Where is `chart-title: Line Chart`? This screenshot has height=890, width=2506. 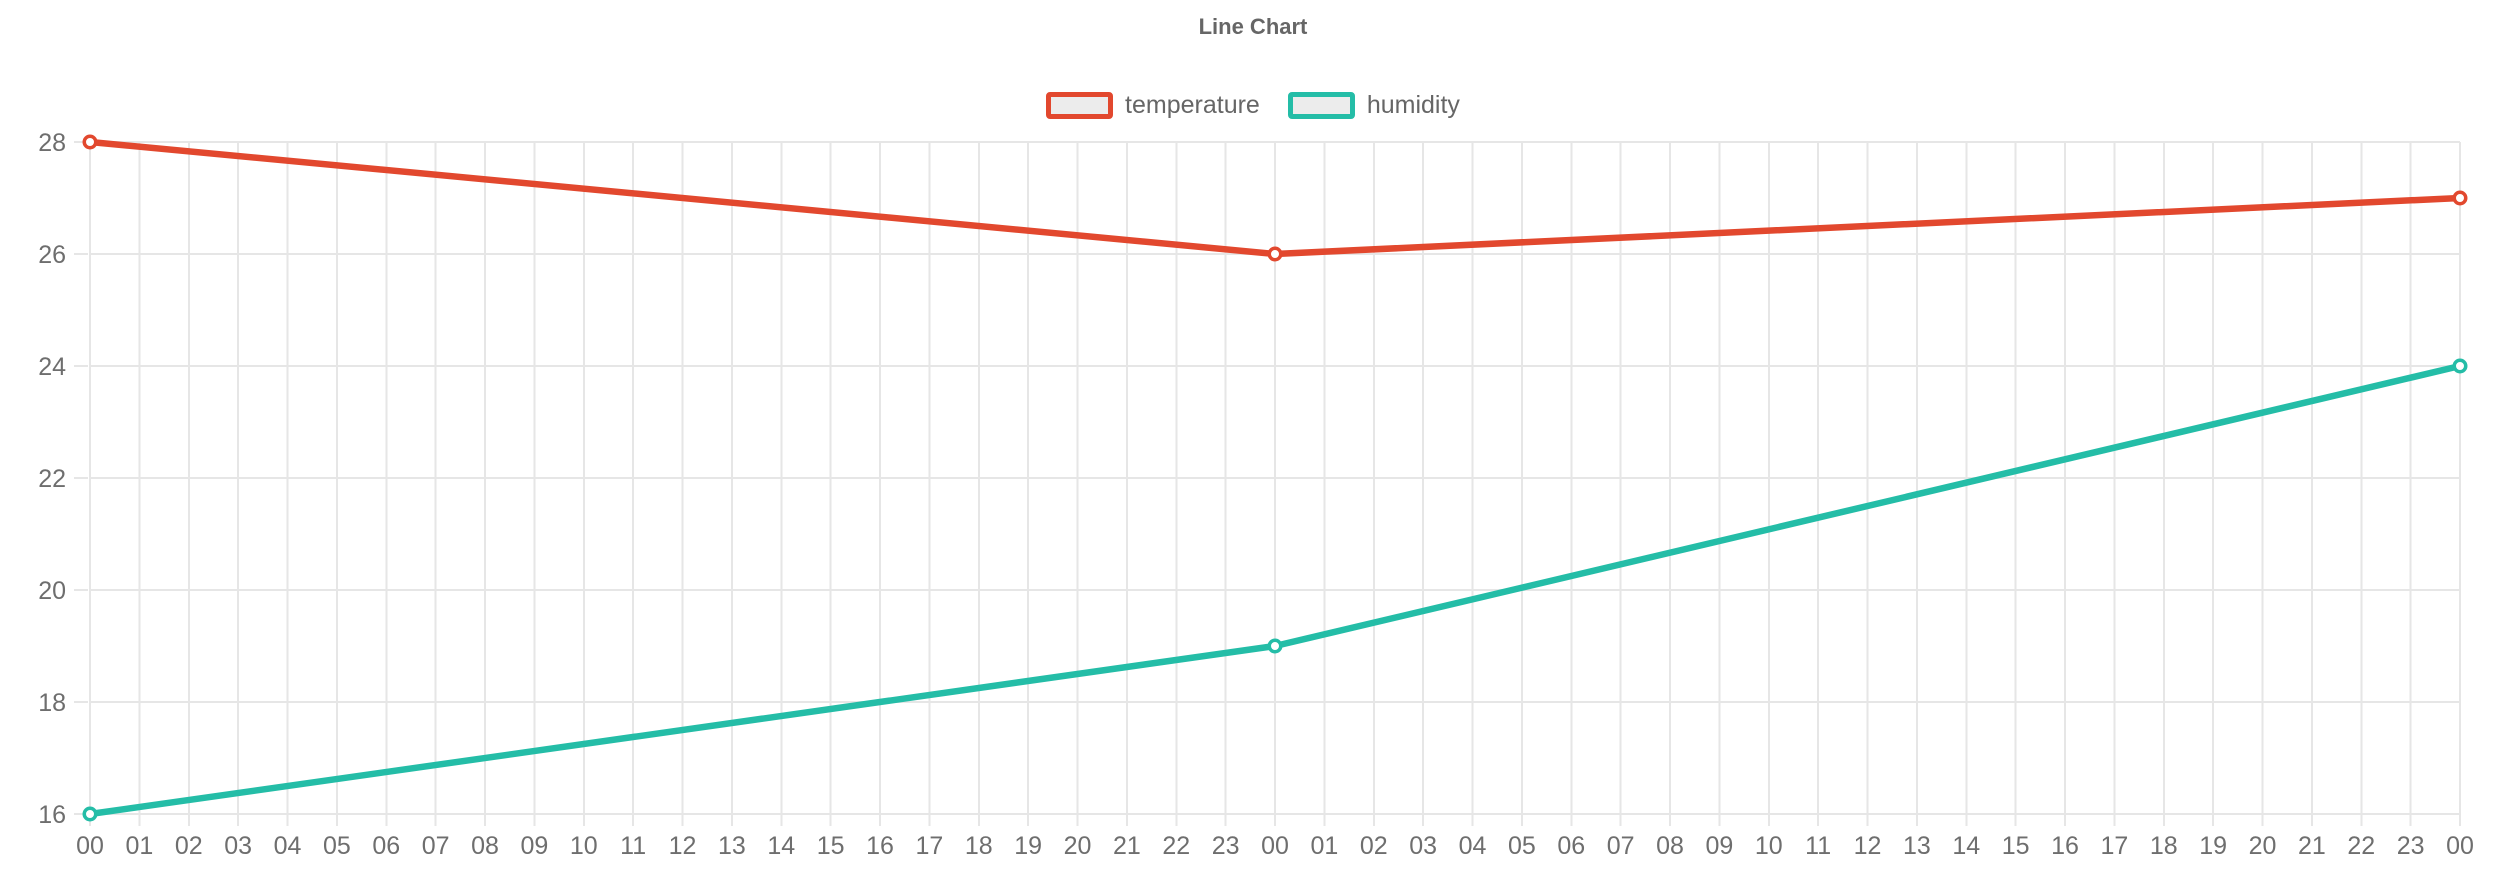
chart-title: Line Chart is located at coordinates (1253, 26).